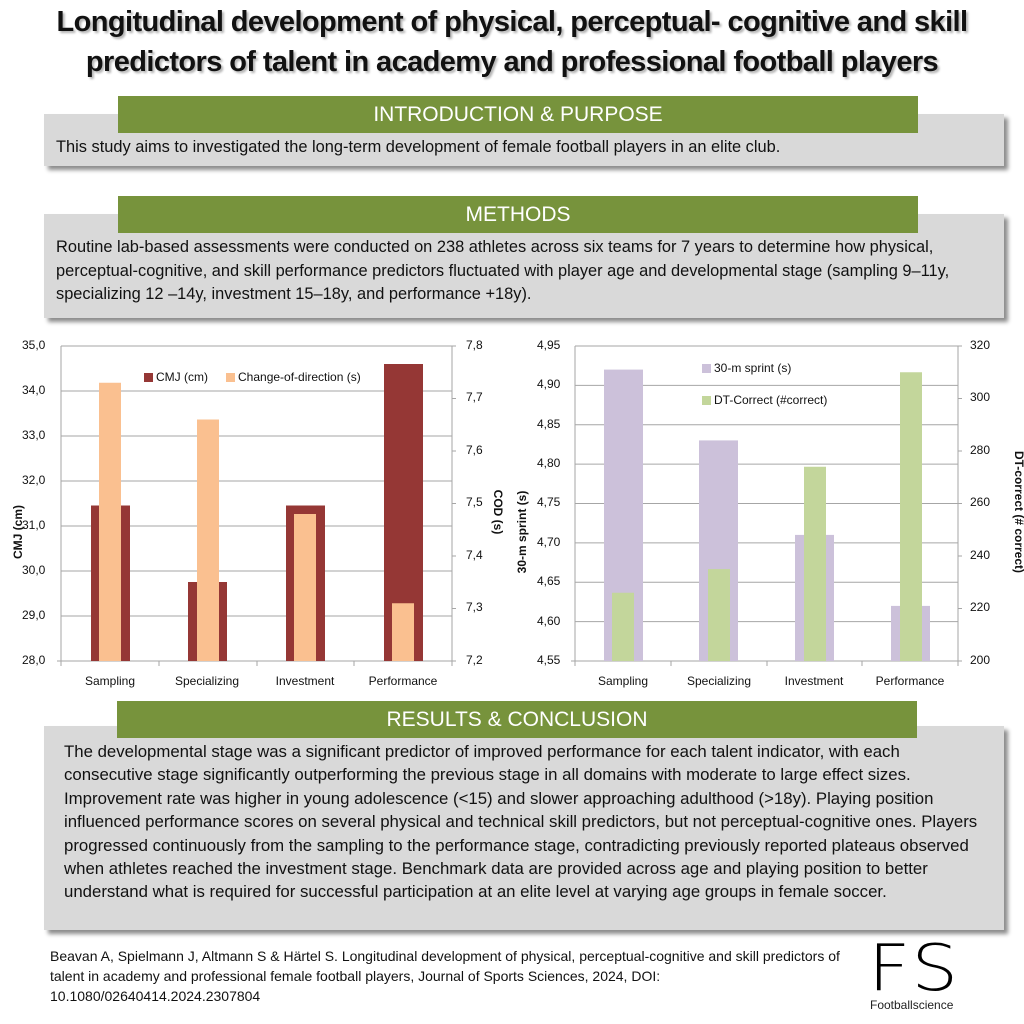 This screenshot has width=1024, height=1024. Describe the element at coordinates (980, 397) in the screenshot. I see `y-right-tick: 300` at that location.